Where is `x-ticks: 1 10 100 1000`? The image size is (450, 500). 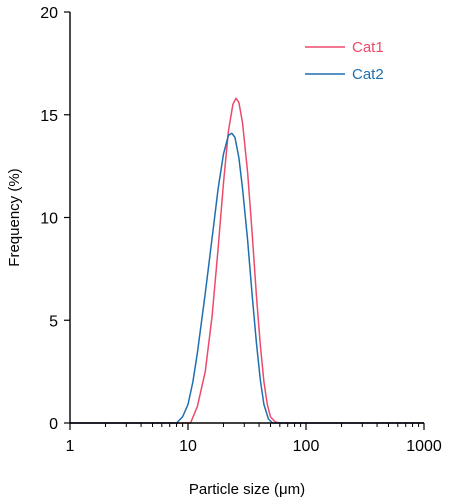
x-ticks: 1 10 100 1000 is located at coordinates (254, 439).